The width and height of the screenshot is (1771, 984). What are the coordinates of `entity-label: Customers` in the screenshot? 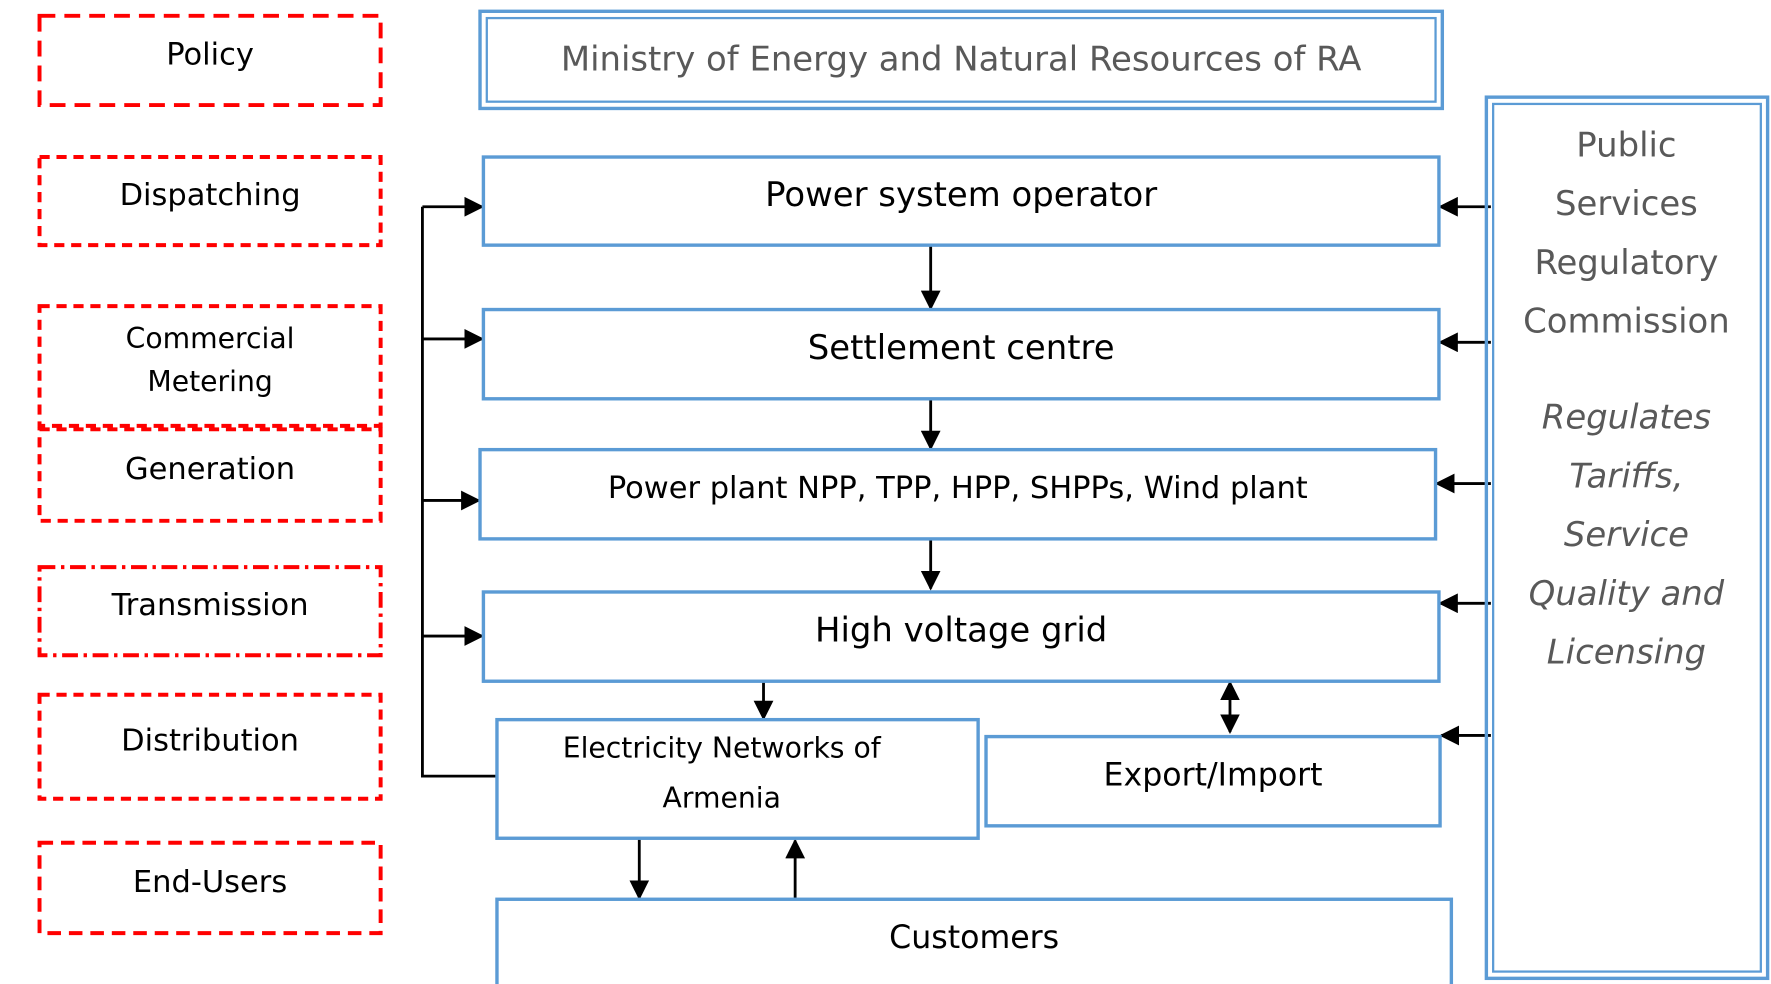 It's located at (974, 938).